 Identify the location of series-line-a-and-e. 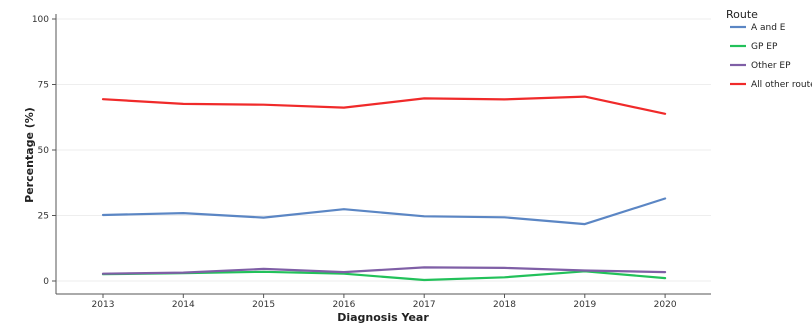
(384, 211).